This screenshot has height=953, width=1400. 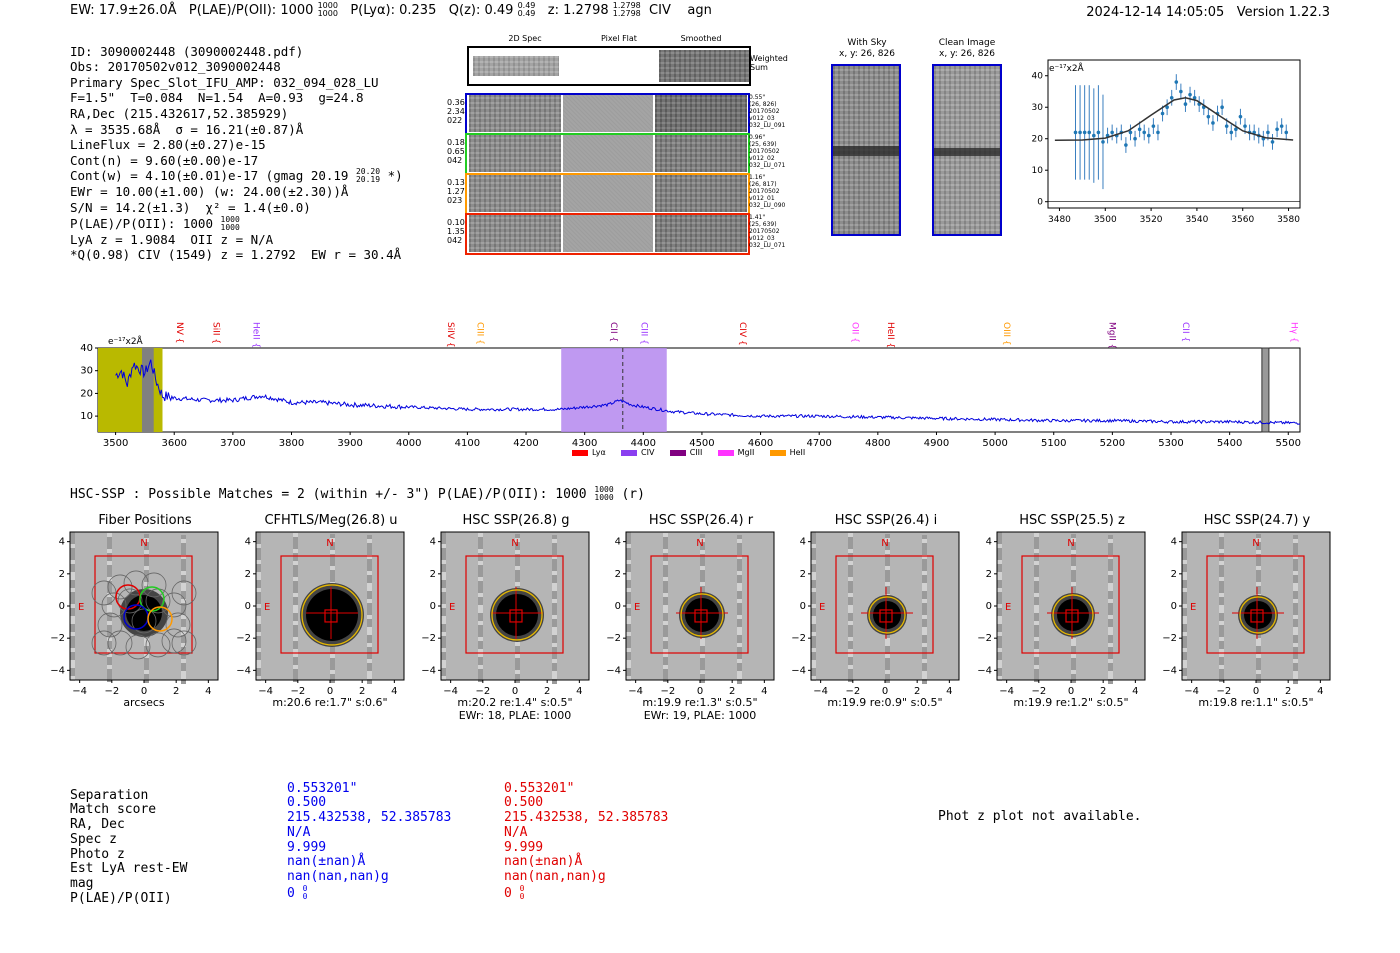 What do you see at coordinates (322, 788) in the screenshot?
I see `col1-separation: 0.553201"` at bounding box center [322, 788].